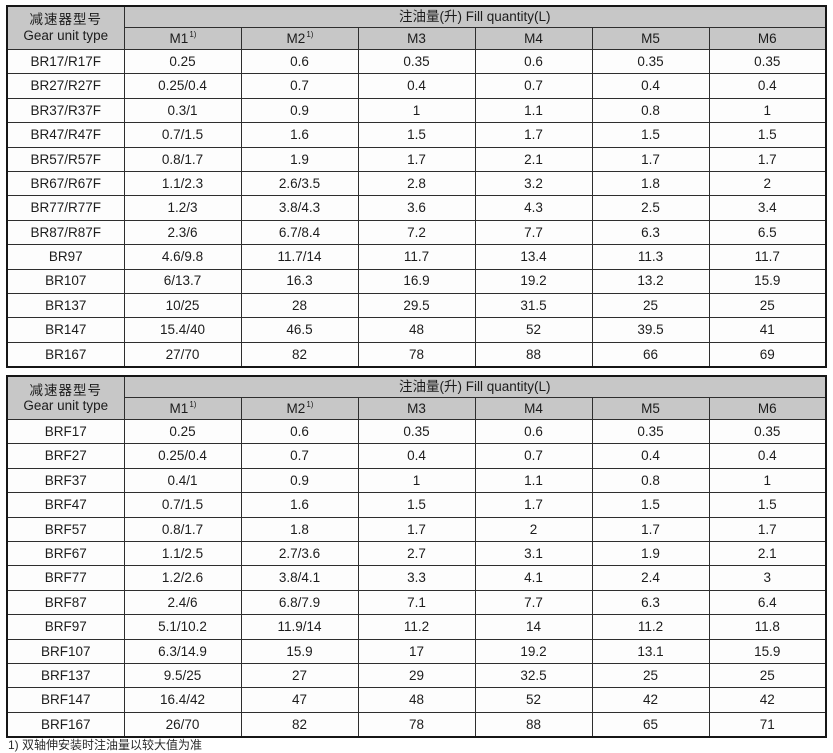 The width and height of the screenshot is (833, 753). Describe the element at coordinates (65, 554) in the screenshot. I see `gear-unit-type-cell: BRF67` at that location.